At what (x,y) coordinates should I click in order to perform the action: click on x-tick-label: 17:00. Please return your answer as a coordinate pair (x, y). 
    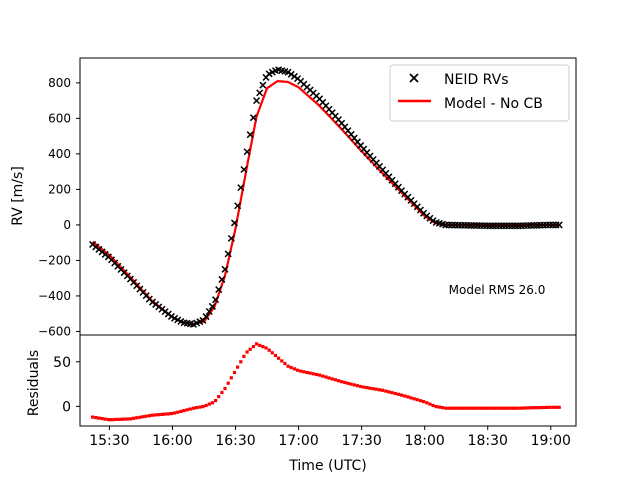
    Looking at the image, I should click on (298, 441).